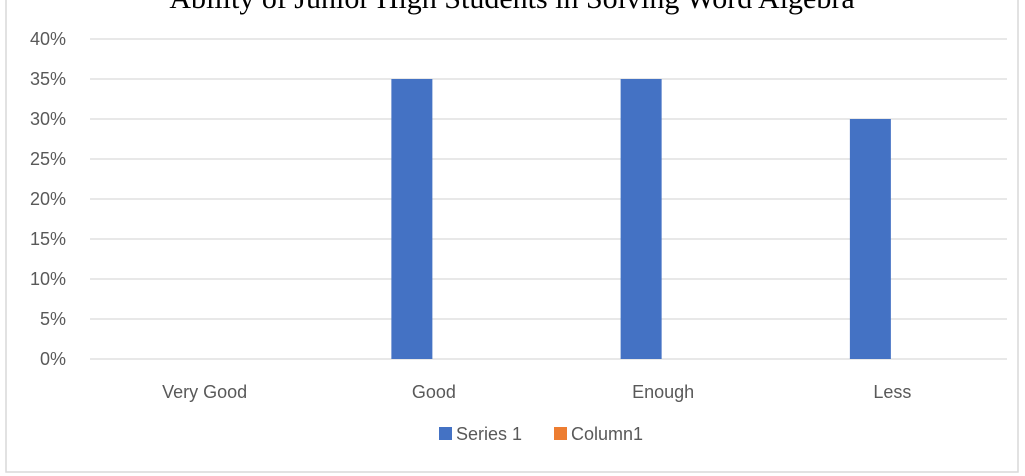  What do you see at coordinates (48, 119) in the screenshot?
I see `y-tick-label: 30%` at bounding box center [48, 119].